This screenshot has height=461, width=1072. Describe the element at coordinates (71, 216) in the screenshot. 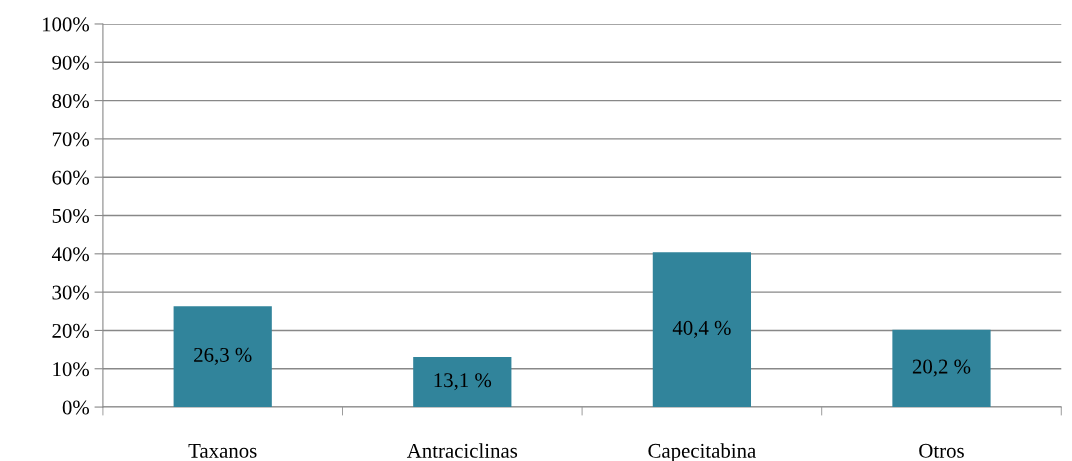

I see `y-tick-label: 50%` at that location.